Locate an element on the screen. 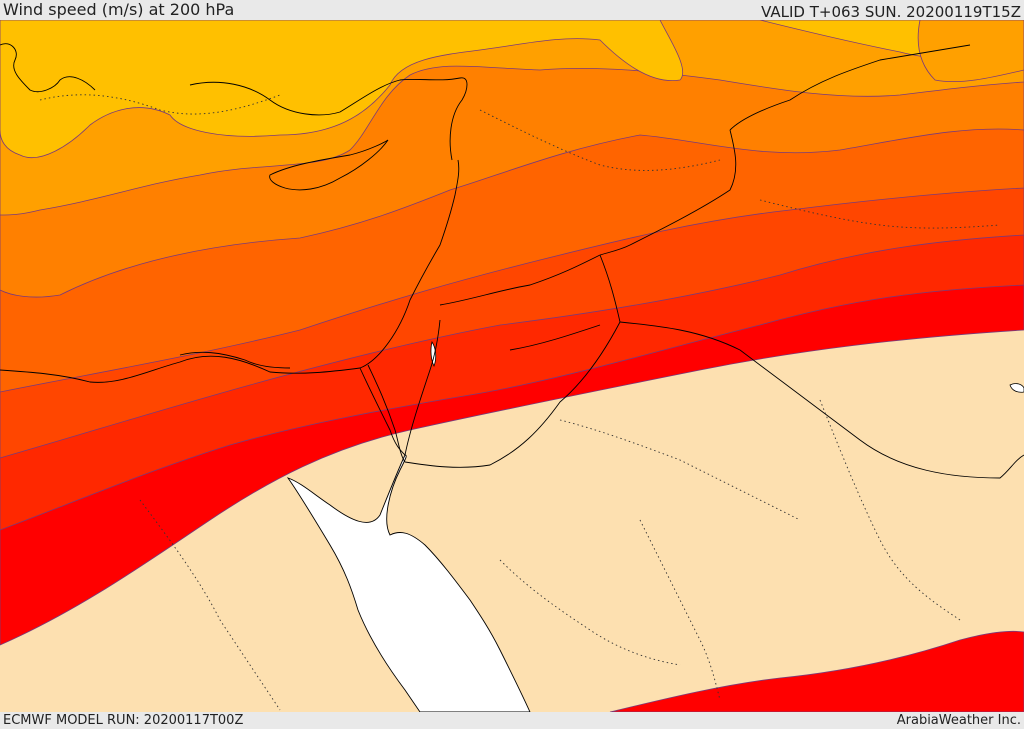 Image resolution: width=1024 pixels, height=729 pixels. border-syria-jordan is located at coordinates (520, 280).